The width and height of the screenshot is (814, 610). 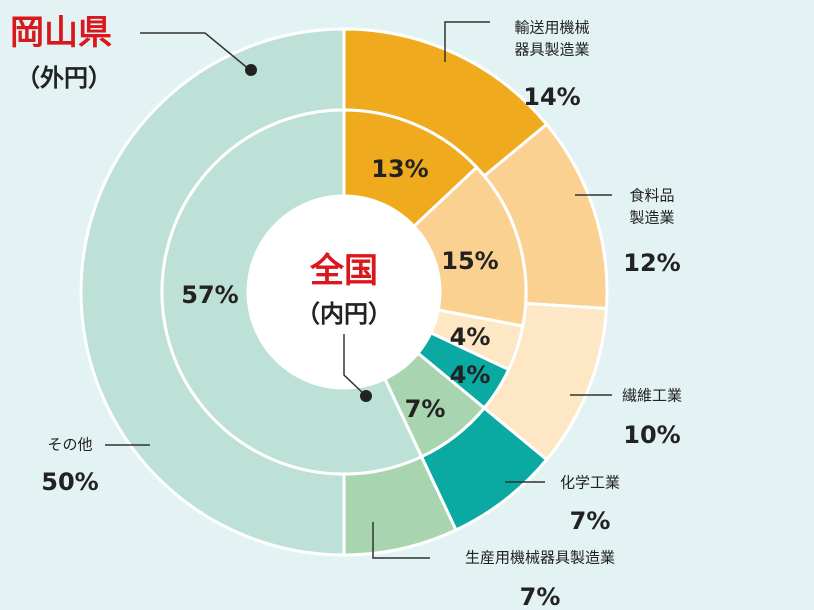 I want to click on inner-pct-label-2: 15%, so click(x=469, y=261).